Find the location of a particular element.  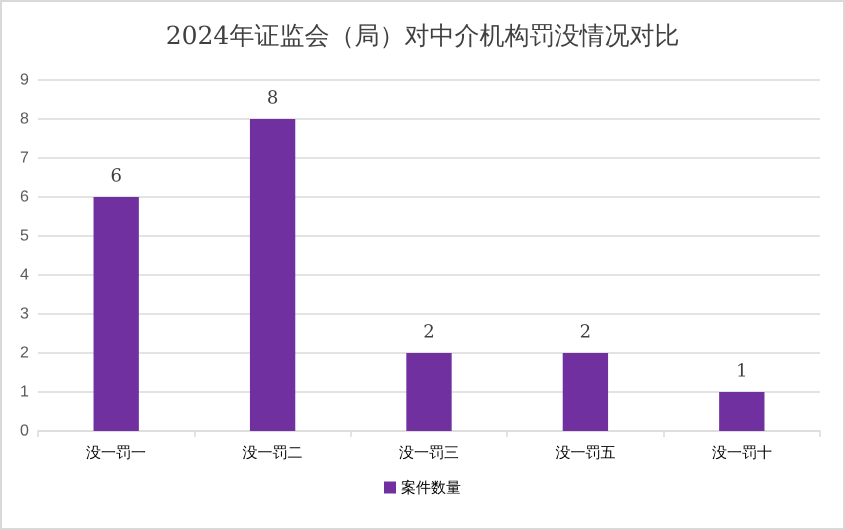

y-tick-label: 8 is located at coordinates (24, 119).